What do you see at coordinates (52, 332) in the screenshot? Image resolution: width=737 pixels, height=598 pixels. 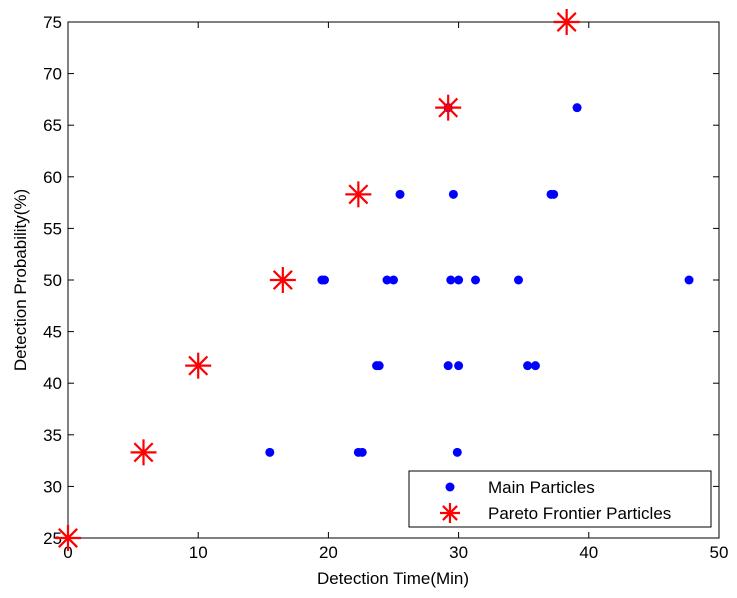 I see `y-tick-label: 45` at bounding box center [52, 332].